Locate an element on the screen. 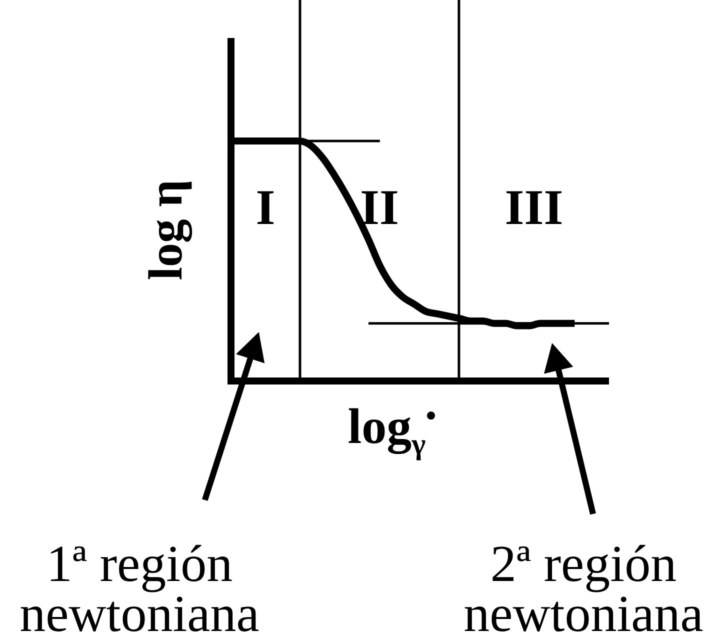  annotation: I is located at coordinates (266, 206).